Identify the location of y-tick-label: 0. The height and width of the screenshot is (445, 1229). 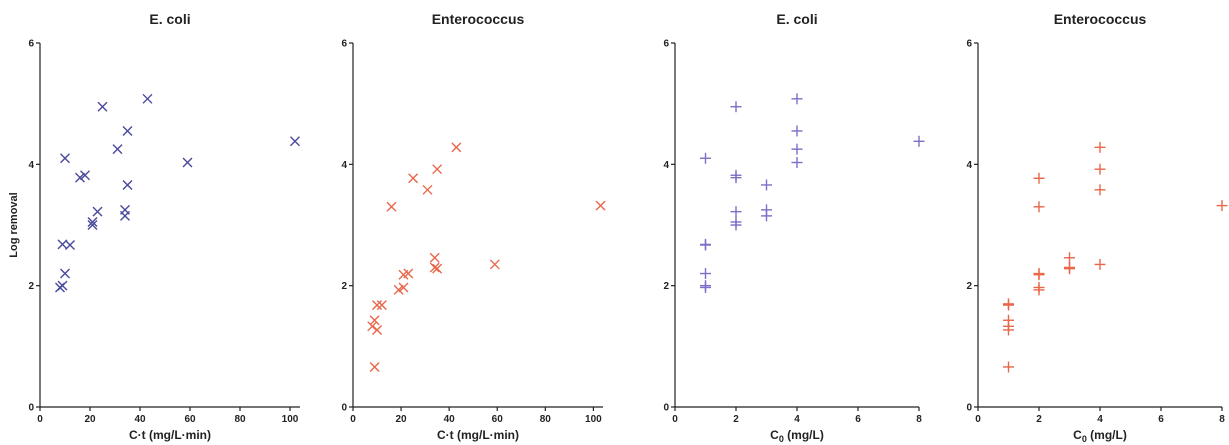
(31, 408).